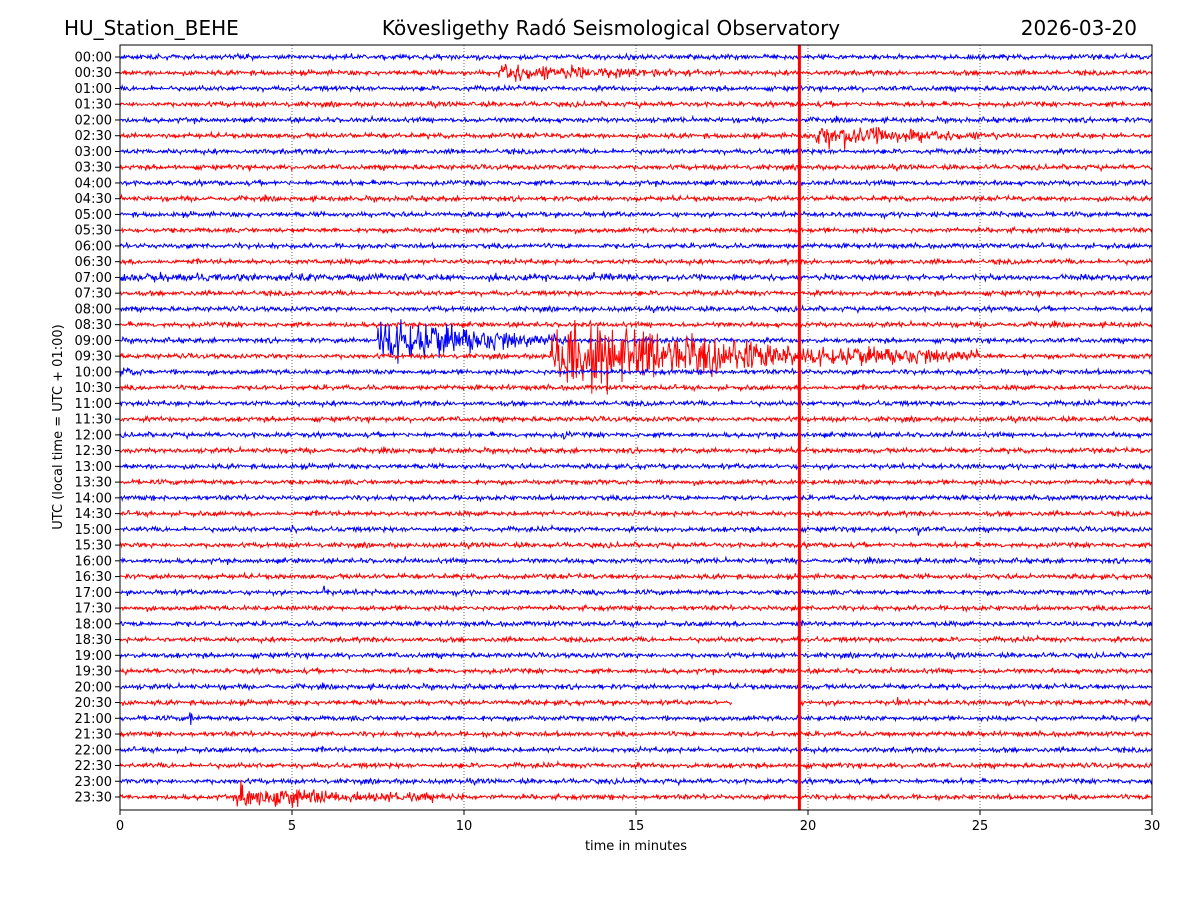 The image size is (1200, 904). What do you see at coordinates (93, 420) in the screenshot?
I see `row-label: 11:30` at bounding box center [93, 420].